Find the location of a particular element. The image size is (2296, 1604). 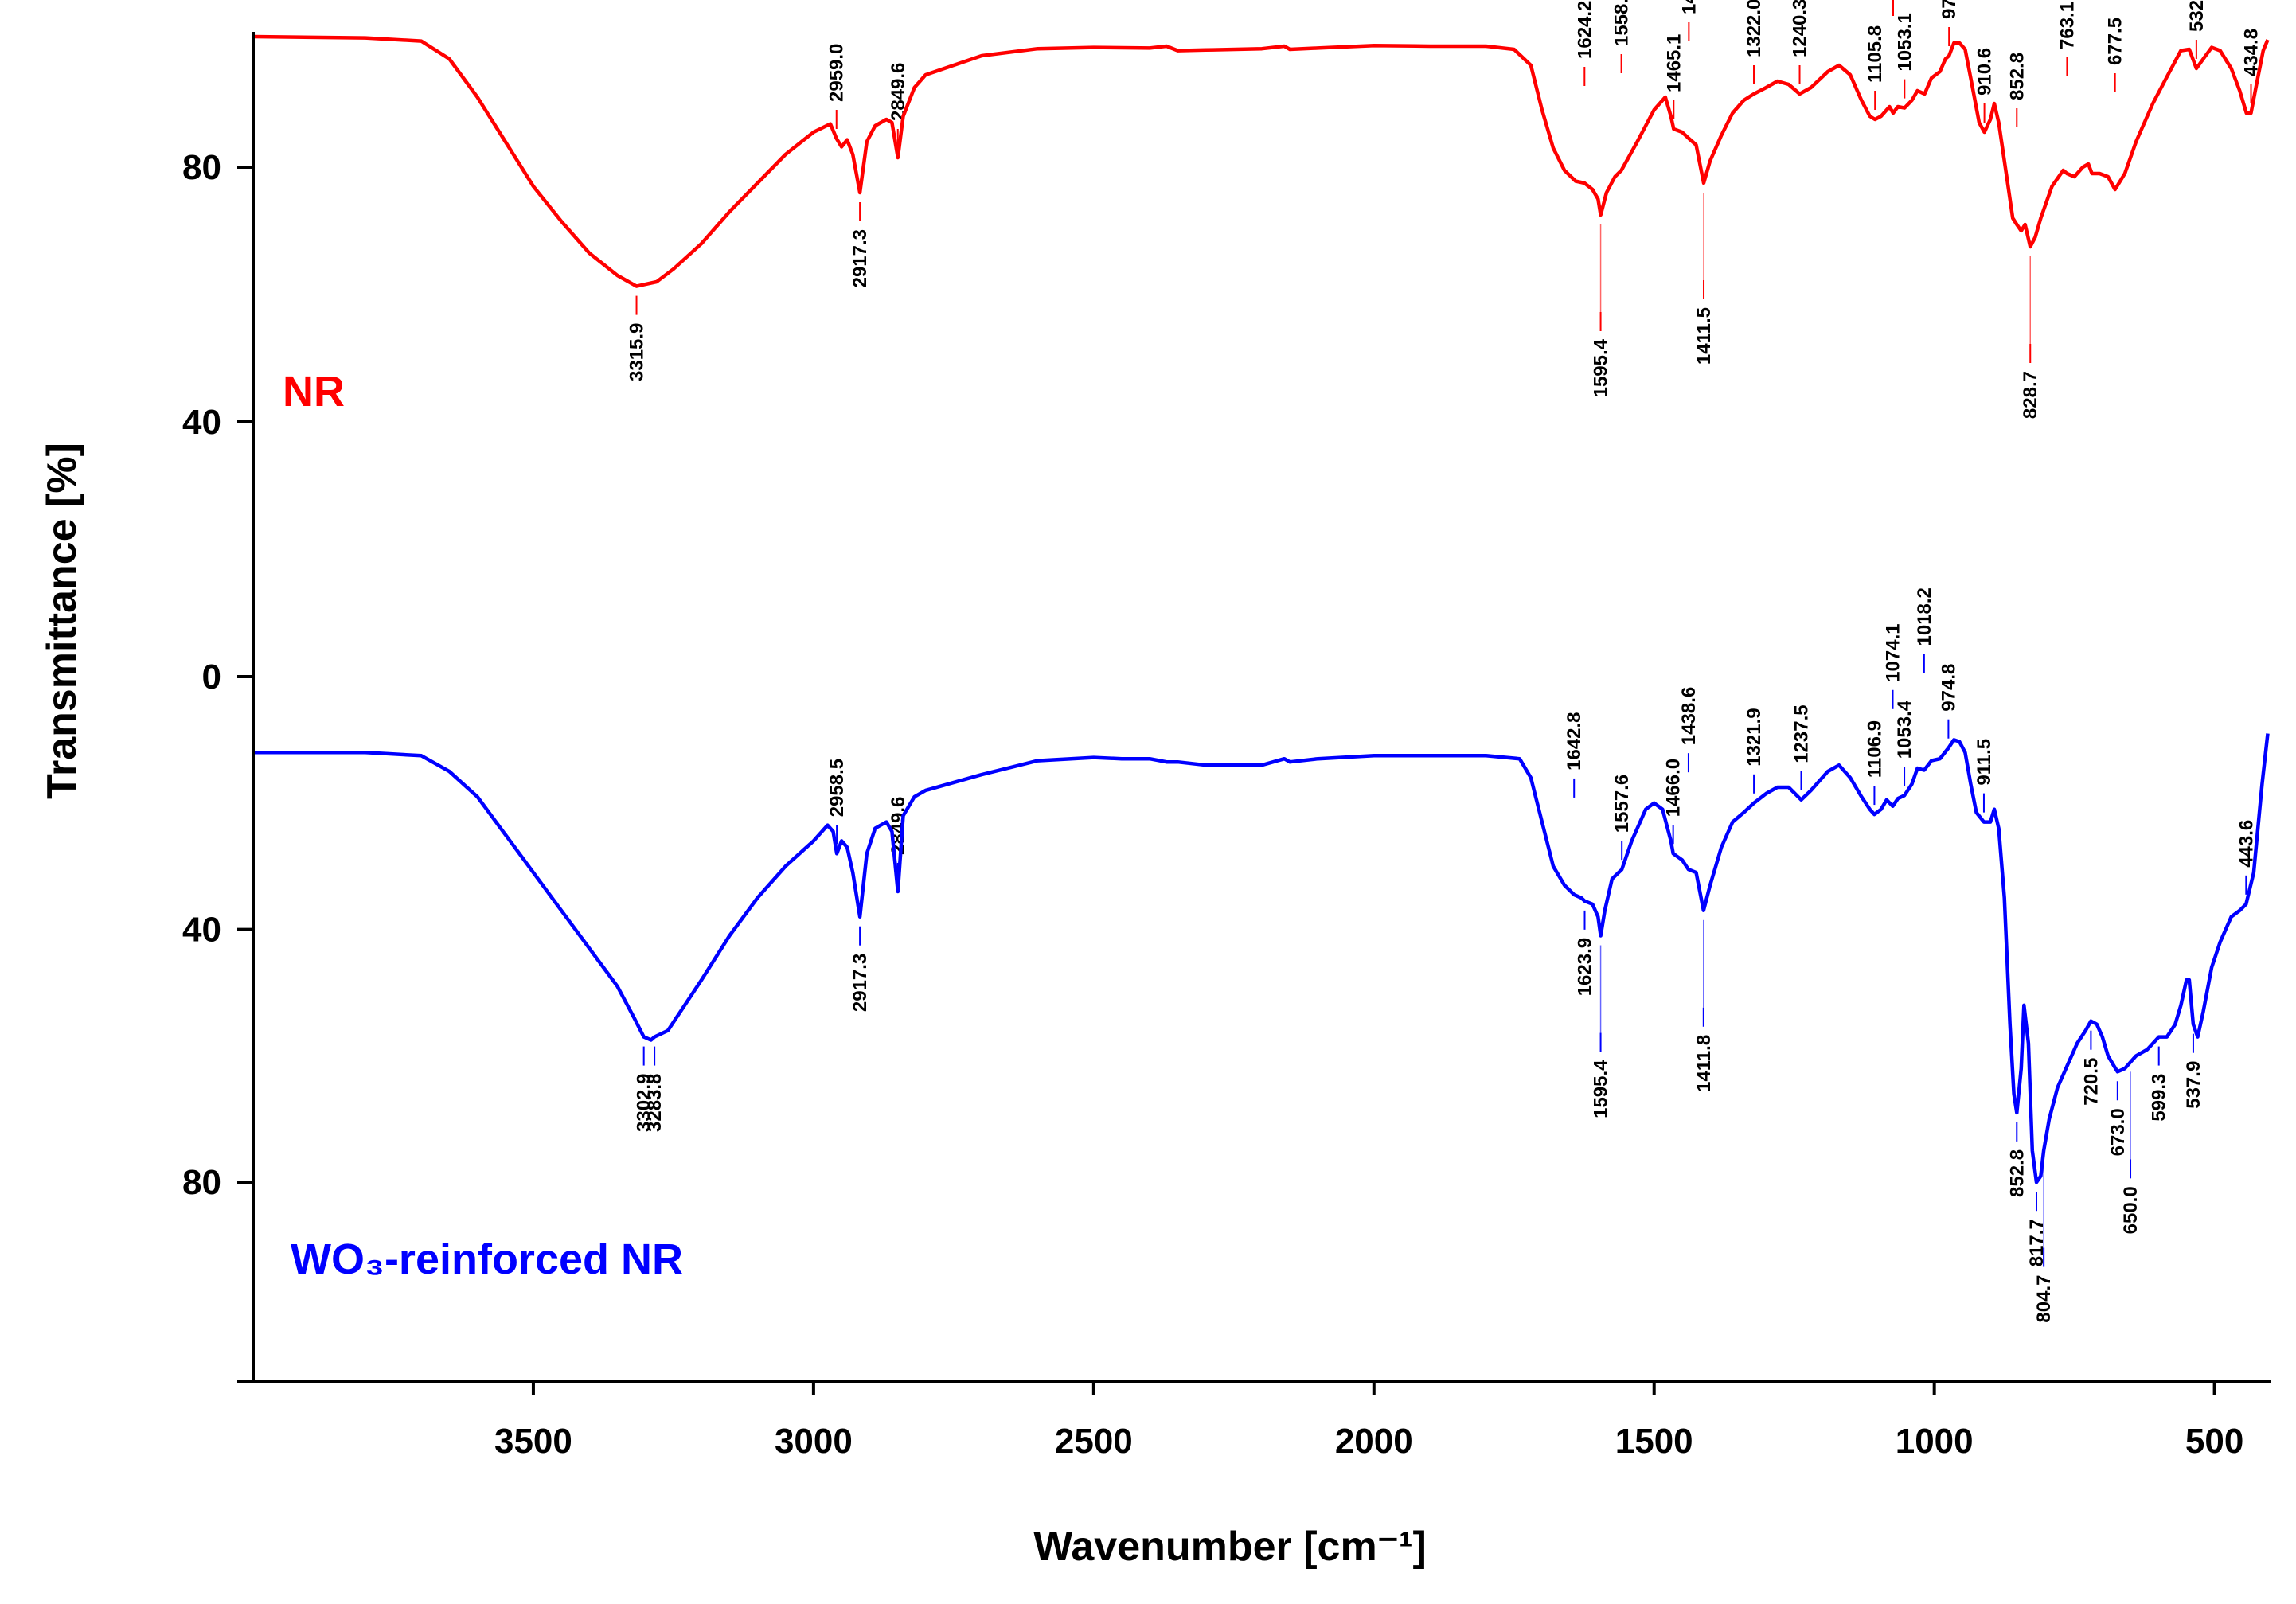

peak-label: 1018.2 is located at coordinates (1924, 616).